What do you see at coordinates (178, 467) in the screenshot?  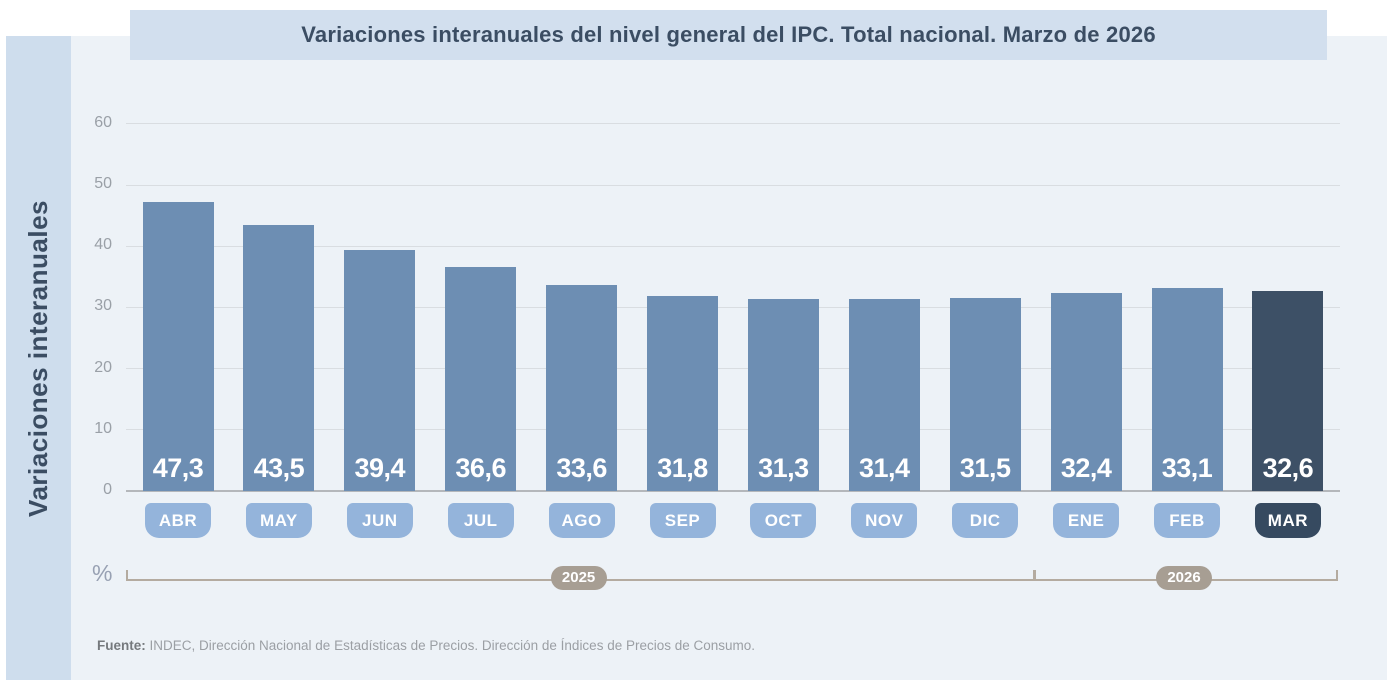 I see `bar-value-label: 47,3` at bounding box center [178, 467].